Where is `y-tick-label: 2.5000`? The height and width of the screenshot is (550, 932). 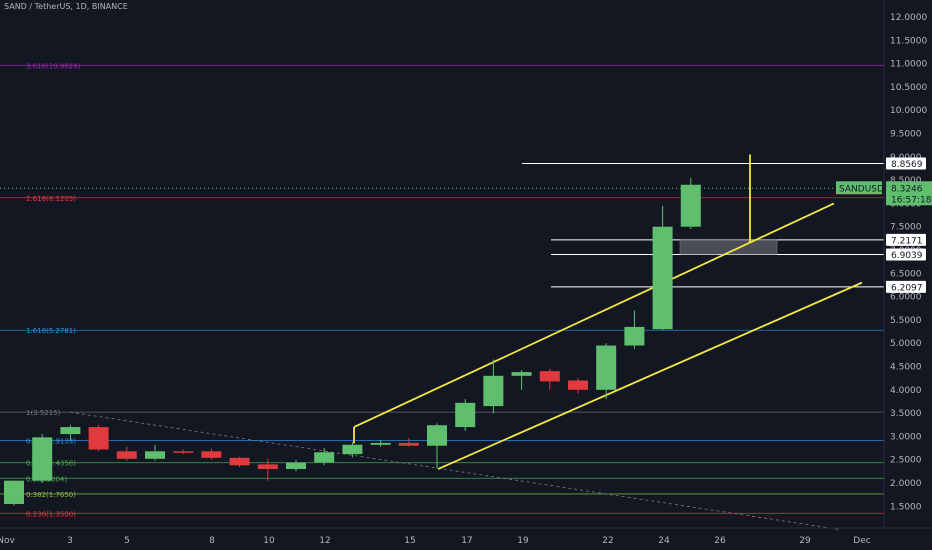 y-tick-label: 2.5000 is located at coordinates (906, 461).